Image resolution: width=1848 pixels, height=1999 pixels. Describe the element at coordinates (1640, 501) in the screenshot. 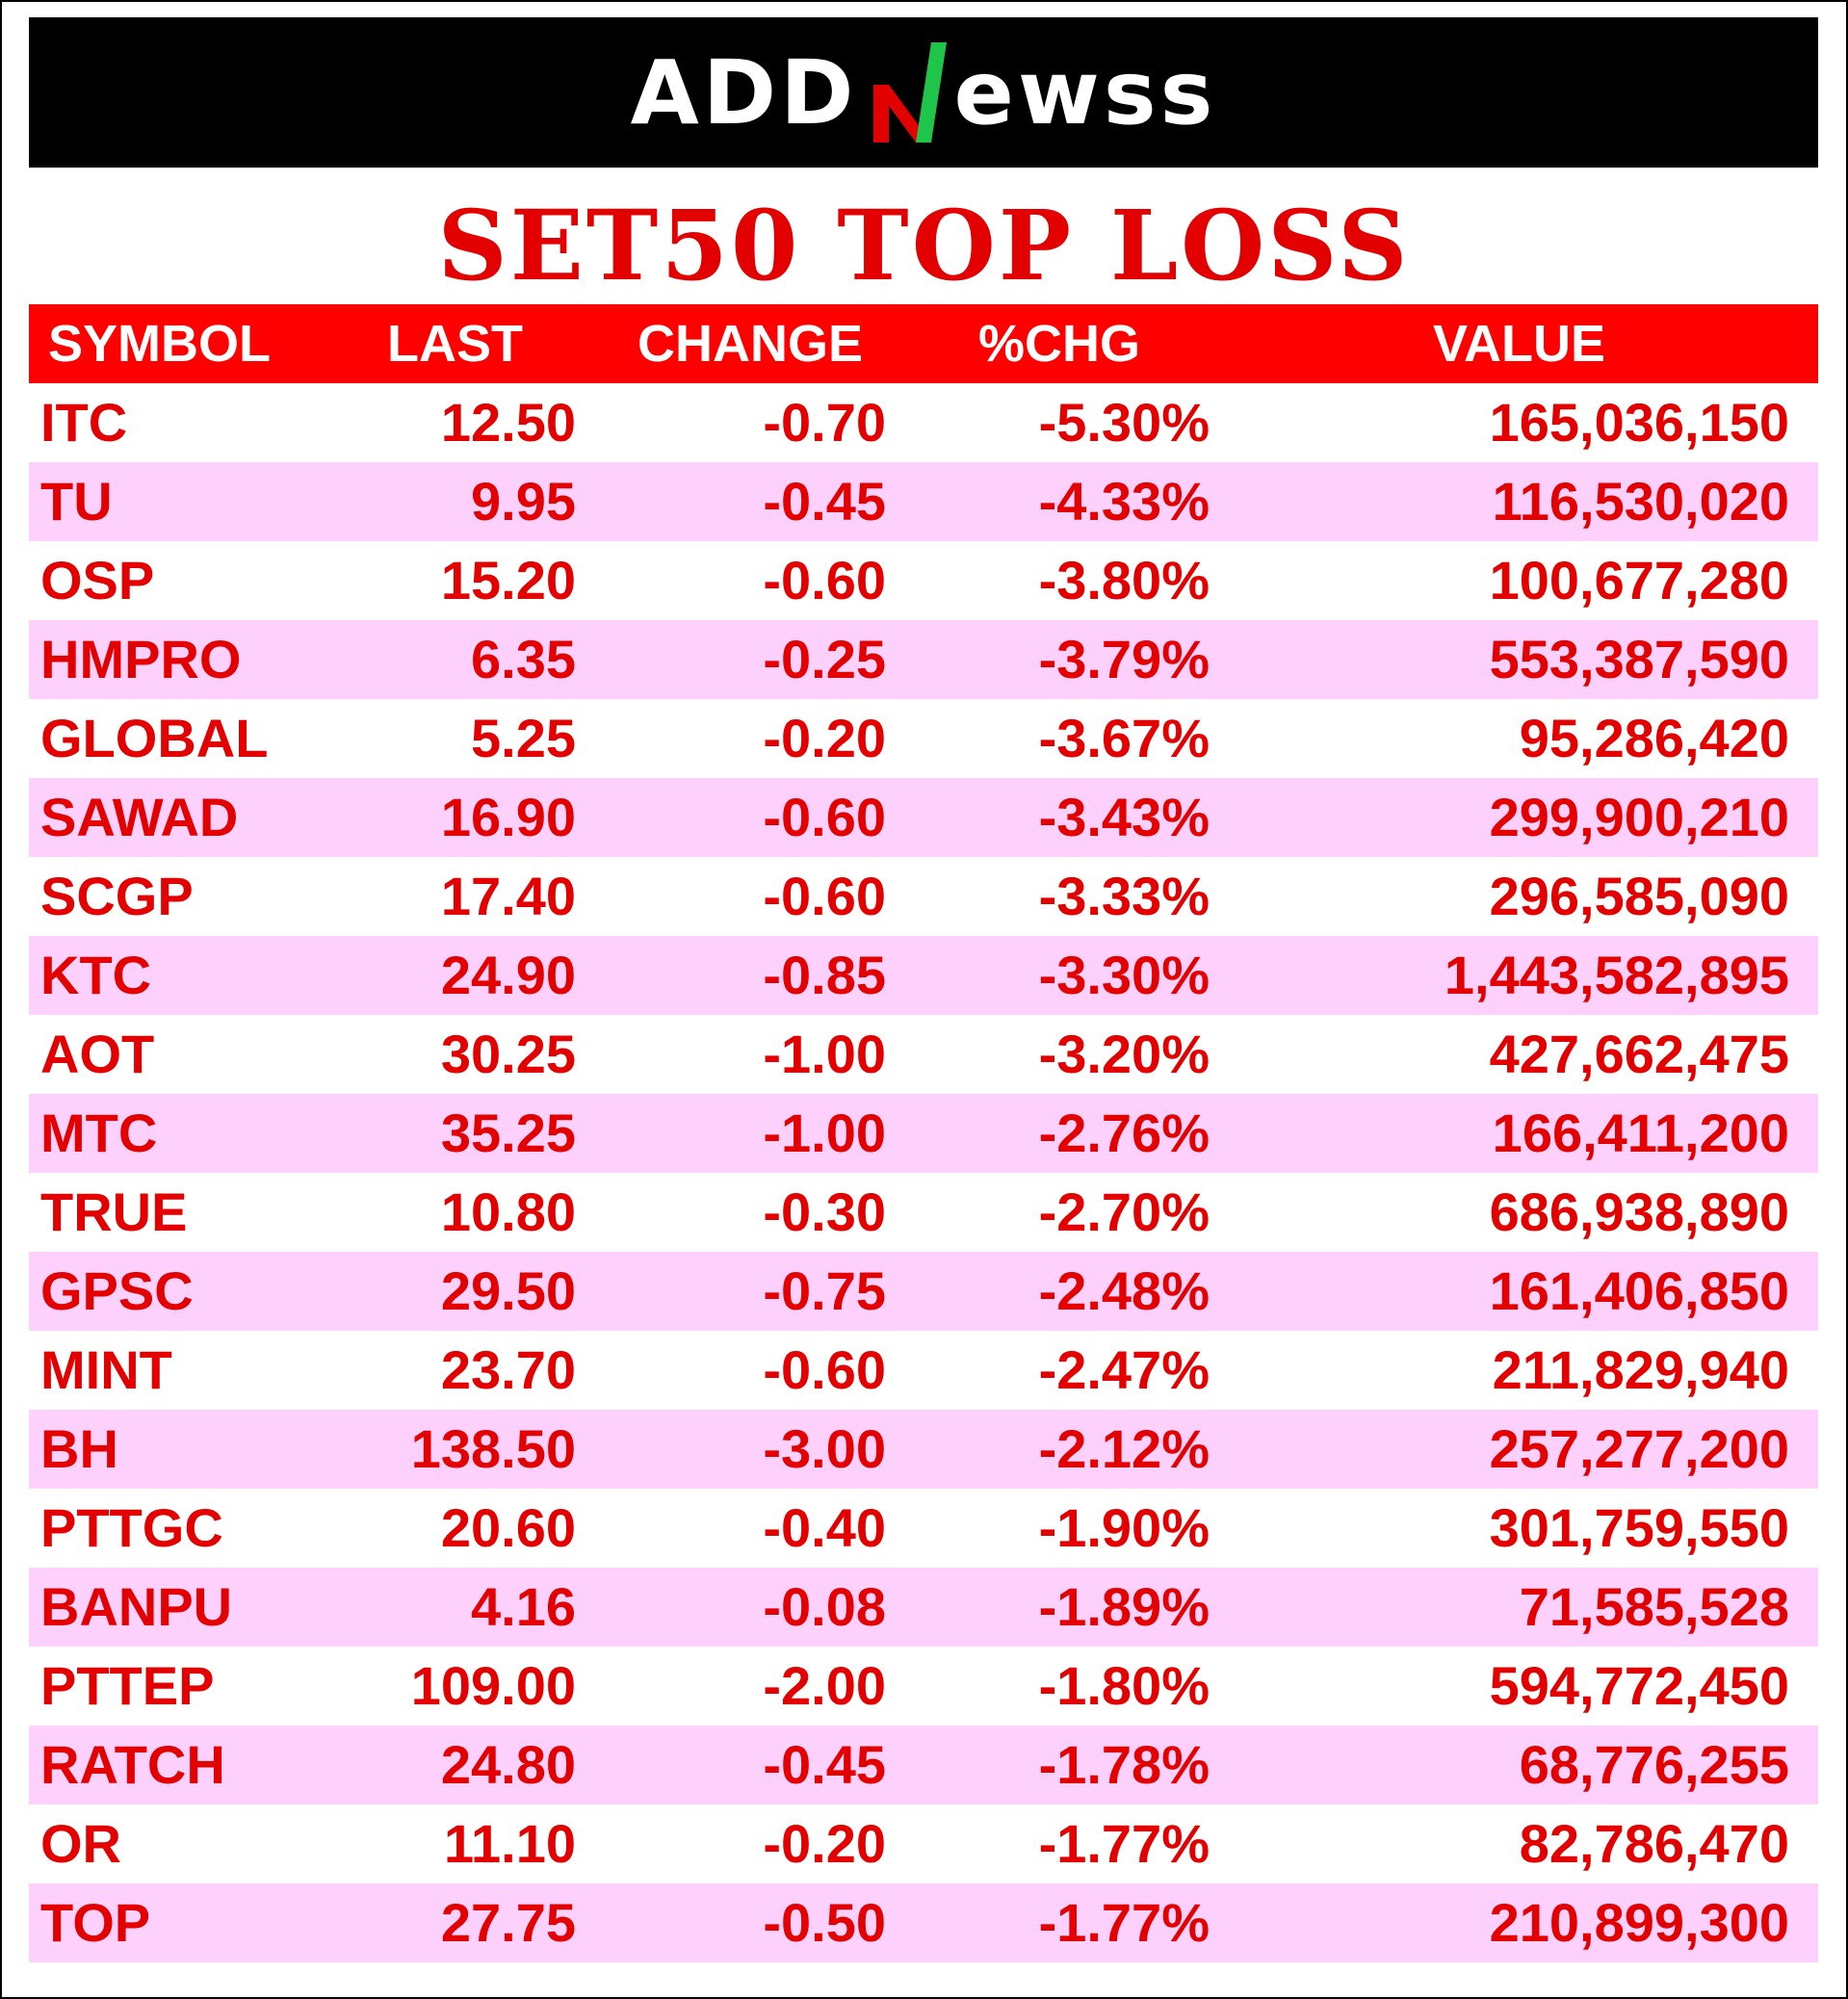

I see `cell-value: 116,530,020` at that location.